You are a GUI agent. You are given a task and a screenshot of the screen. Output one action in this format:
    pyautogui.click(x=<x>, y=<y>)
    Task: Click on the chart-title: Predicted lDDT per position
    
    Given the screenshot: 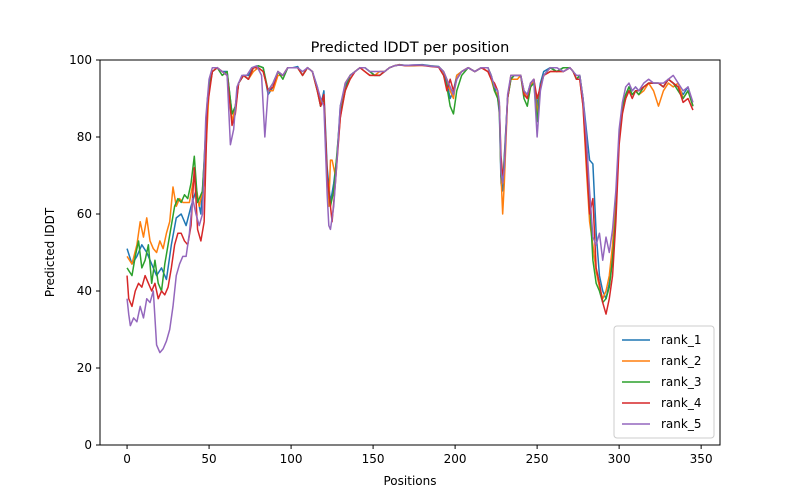 What is the action you would take?
    pyautogui.click(x=410, y=48)
    